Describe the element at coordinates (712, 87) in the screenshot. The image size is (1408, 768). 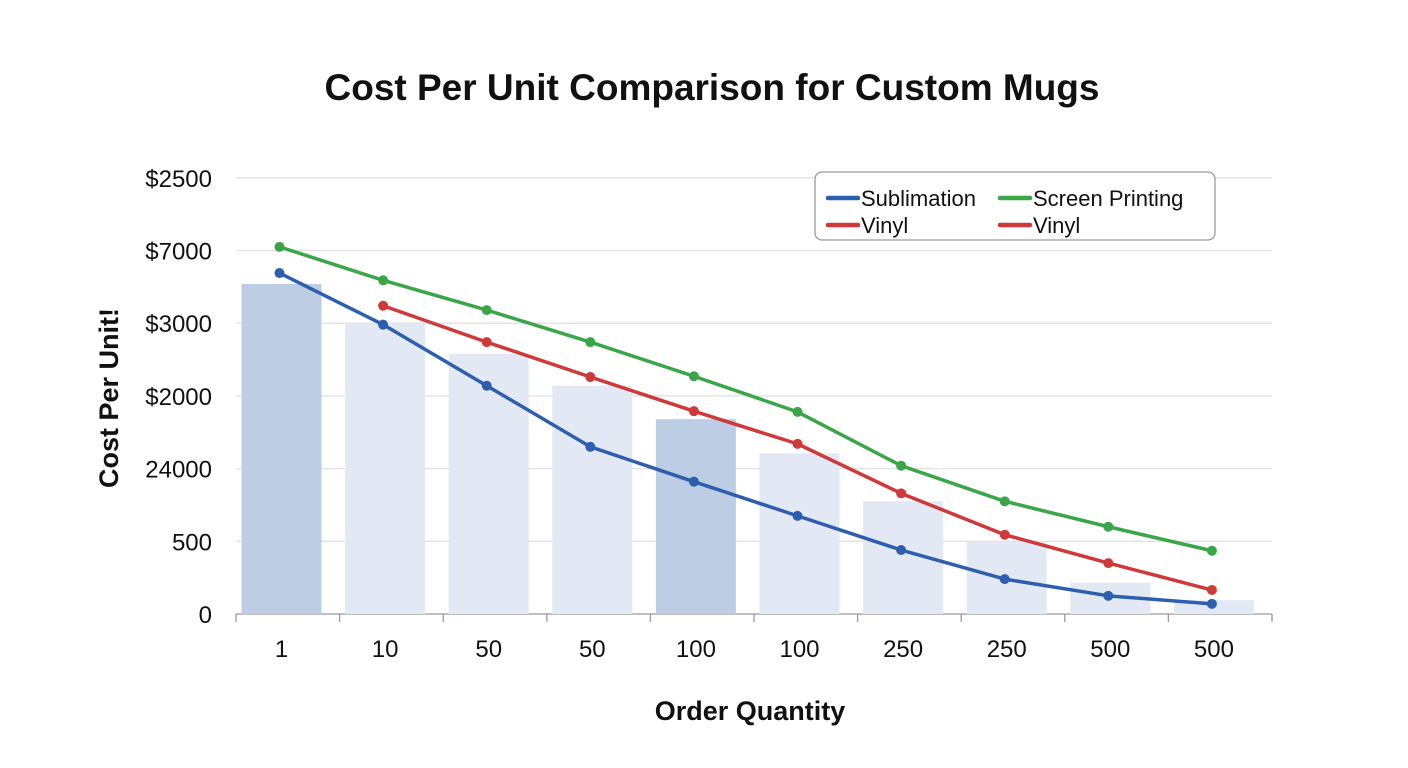
I see `chart-title: Cost Per Unit Comparison for Custom Mugs` at that location.